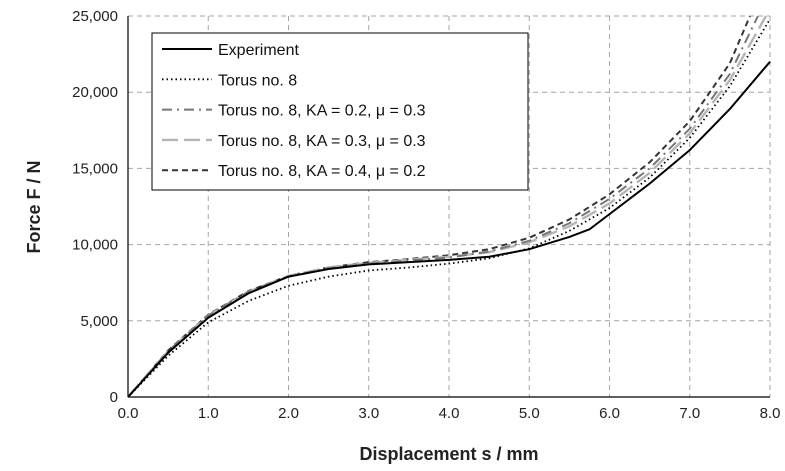  I want to click on legend-label: Torus no. 8, KA = 0.4, μ = 0.2, so click(322, 171).